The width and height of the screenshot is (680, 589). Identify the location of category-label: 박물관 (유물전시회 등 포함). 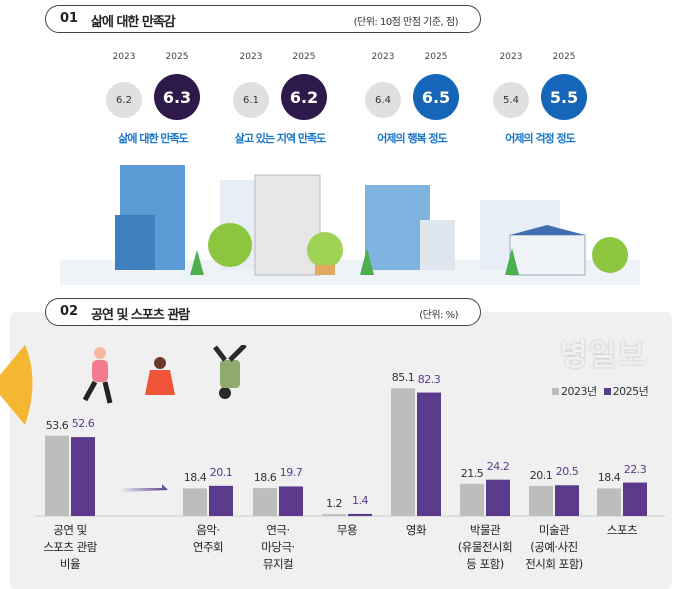
(485, 547).